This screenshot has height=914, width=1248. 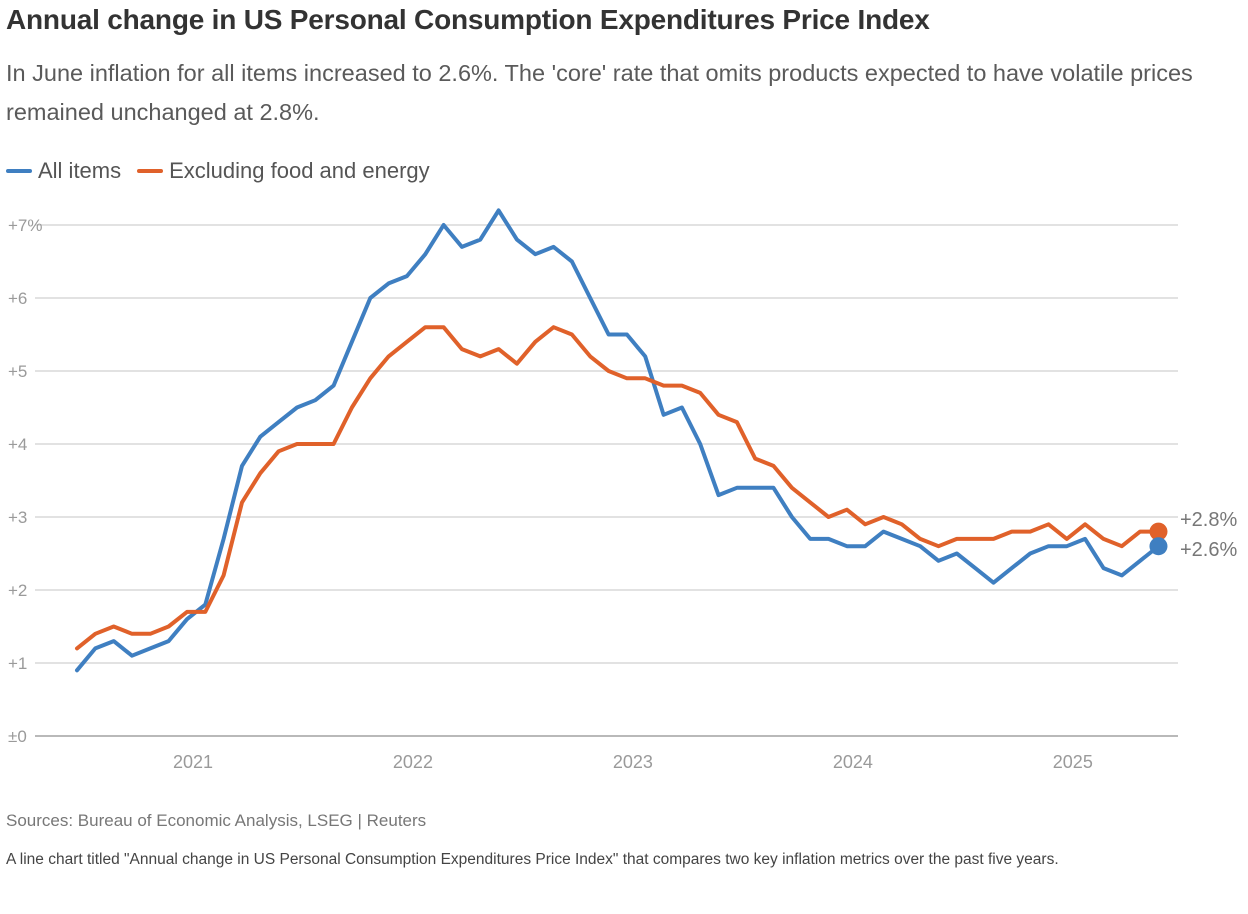 What do you see at coordinates (17, 663) in the screenshot?
I see `y-tick-label: +1` at bounding box center [17, 663].